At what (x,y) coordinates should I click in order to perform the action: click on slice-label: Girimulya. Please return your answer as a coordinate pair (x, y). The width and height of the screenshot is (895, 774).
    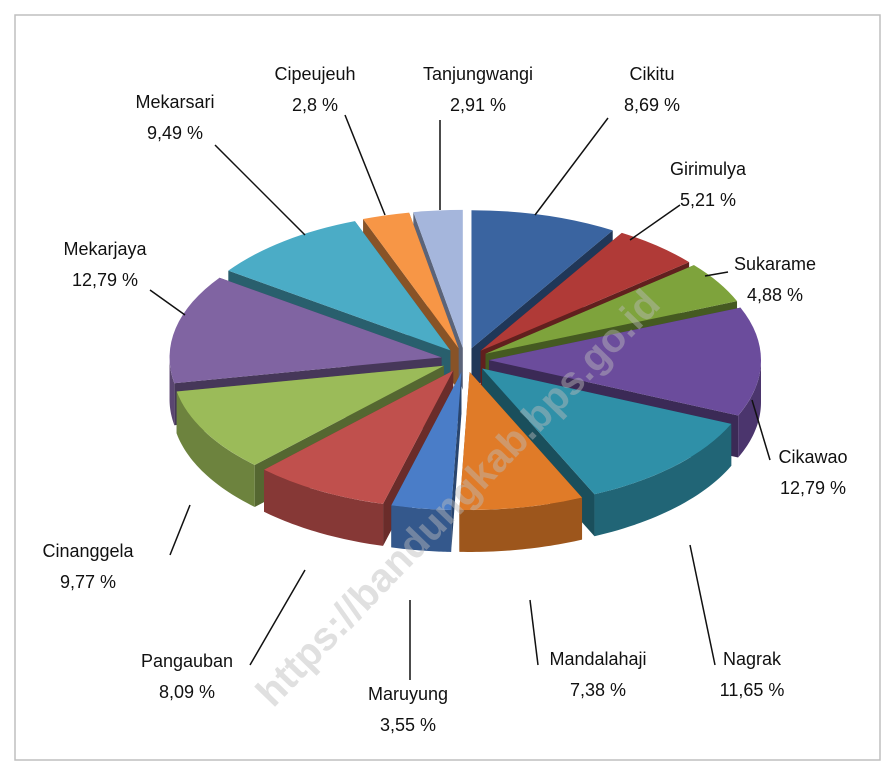
    Looking at the image, I should click on (708, 169).